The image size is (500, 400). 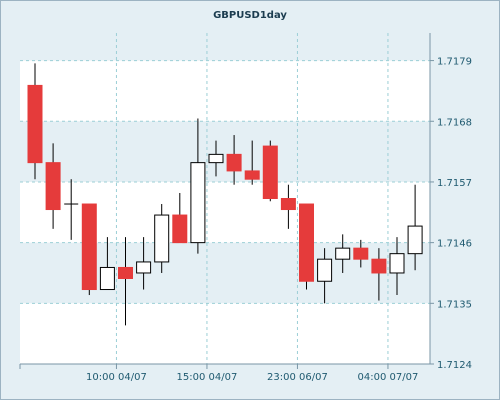 I want to click on x-tick-label: 23:00 06/07, so click(x=297, y=377).